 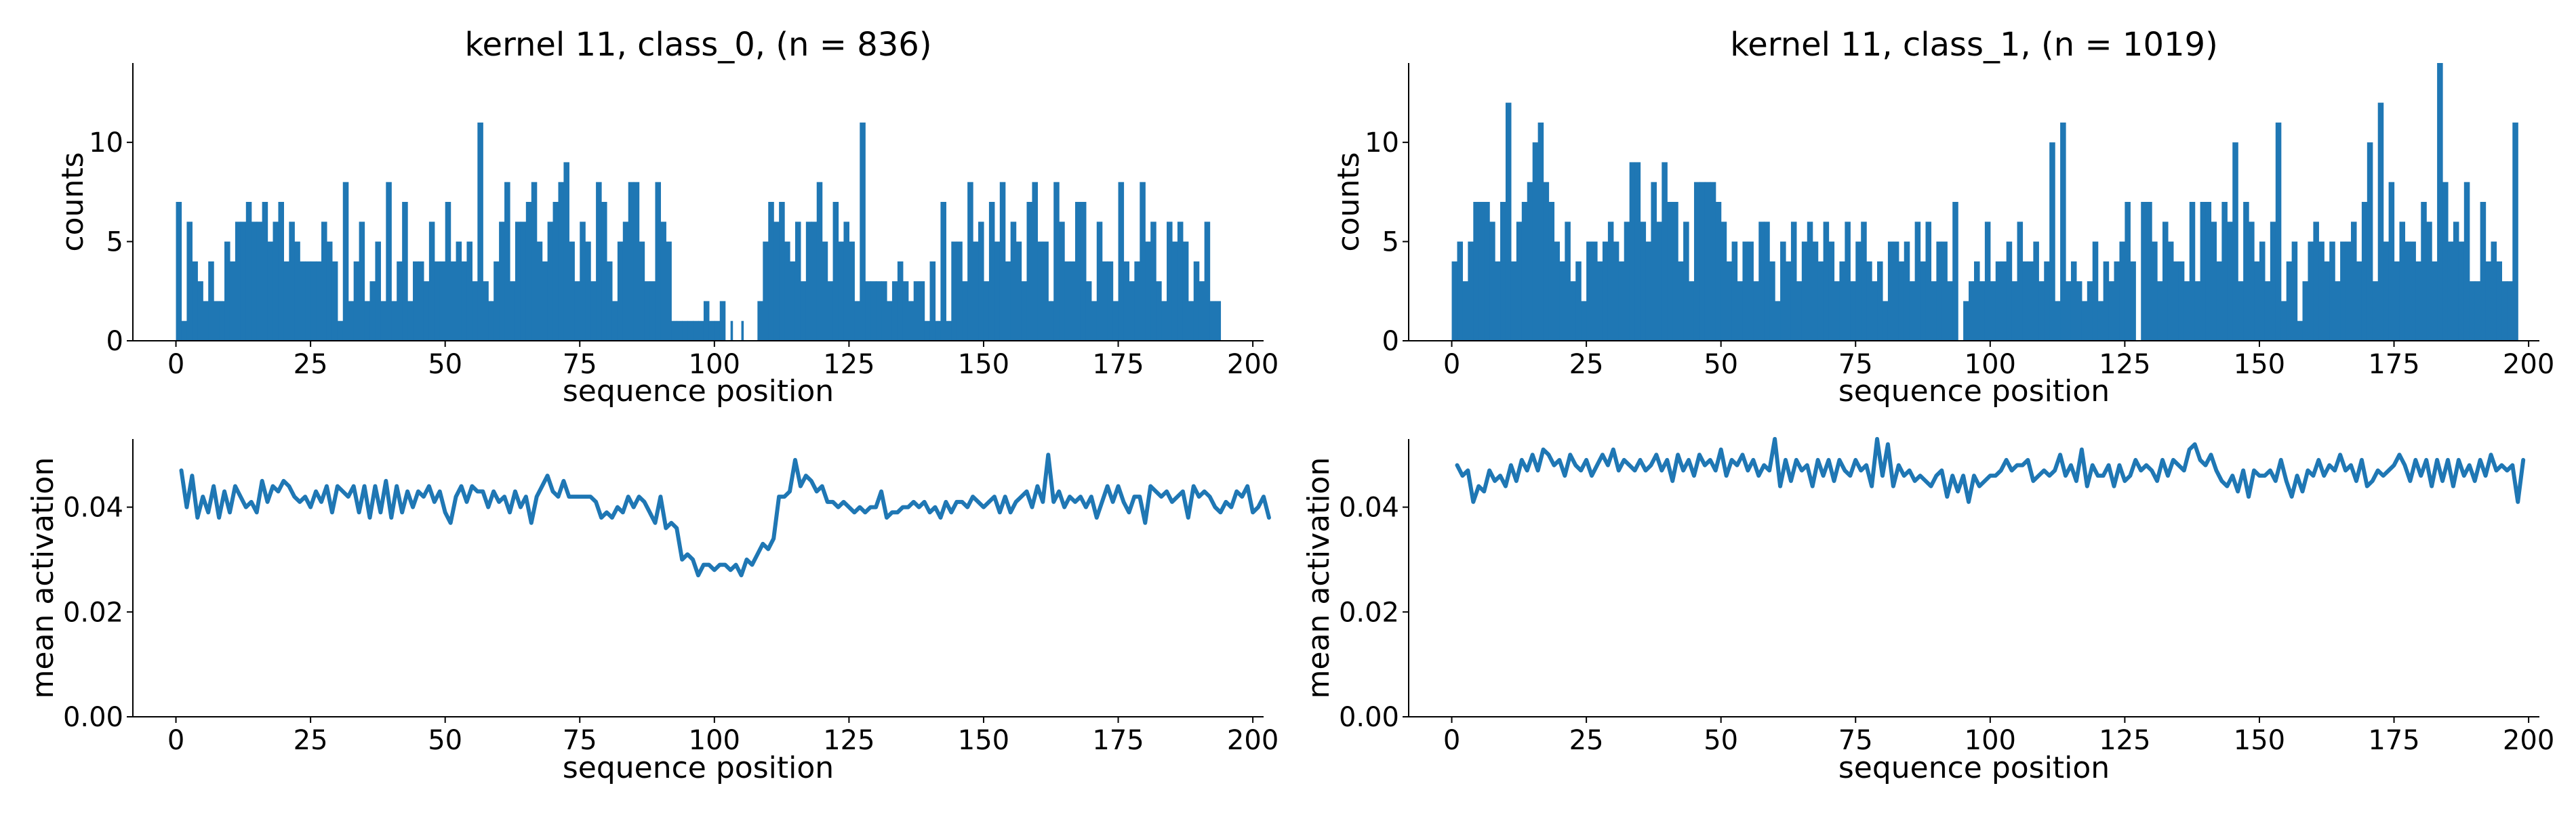 What do you see at coordinates (114, 242) in the screenshot?
I see `y-tick-label: 5` at bounding box center [114, 242].